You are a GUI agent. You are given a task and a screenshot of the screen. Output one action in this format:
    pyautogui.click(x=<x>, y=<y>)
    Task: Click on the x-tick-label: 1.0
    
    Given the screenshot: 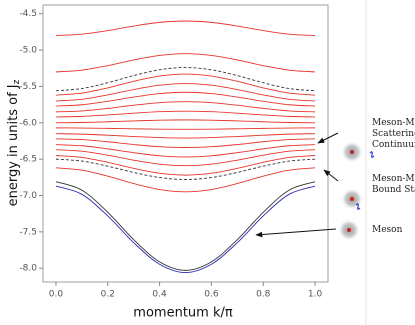 What is the action you would take?
    pyautogui.click(x=315, y=295)
    